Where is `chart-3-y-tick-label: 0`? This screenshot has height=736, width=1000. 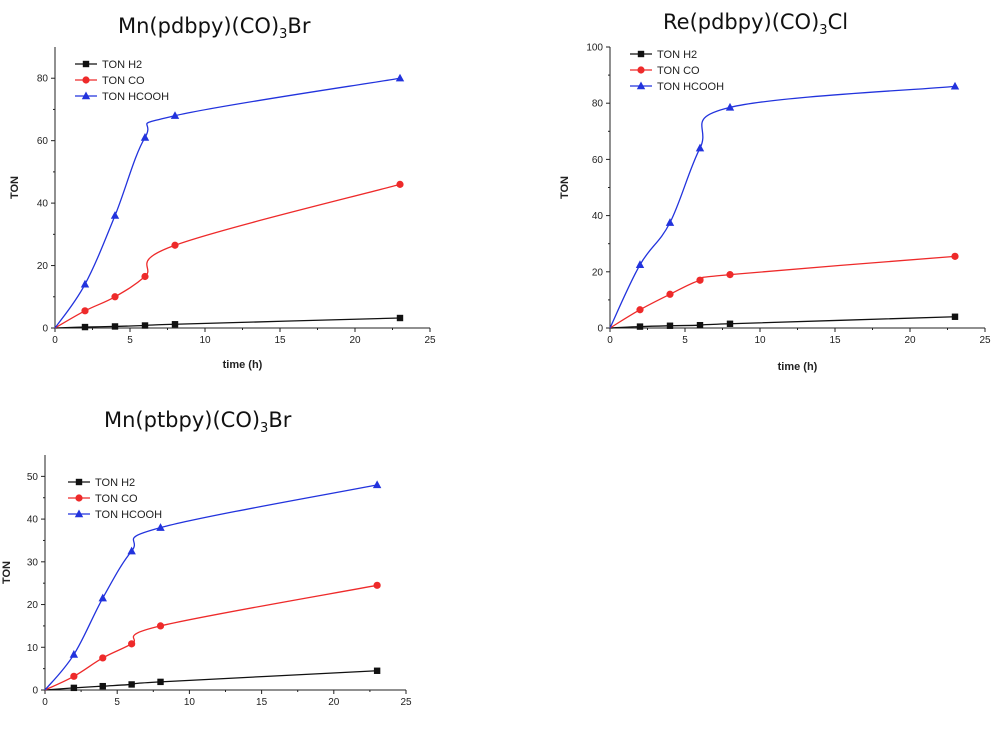 chart-3-y-tick-label: 0 is located at coordinates (35, 691).